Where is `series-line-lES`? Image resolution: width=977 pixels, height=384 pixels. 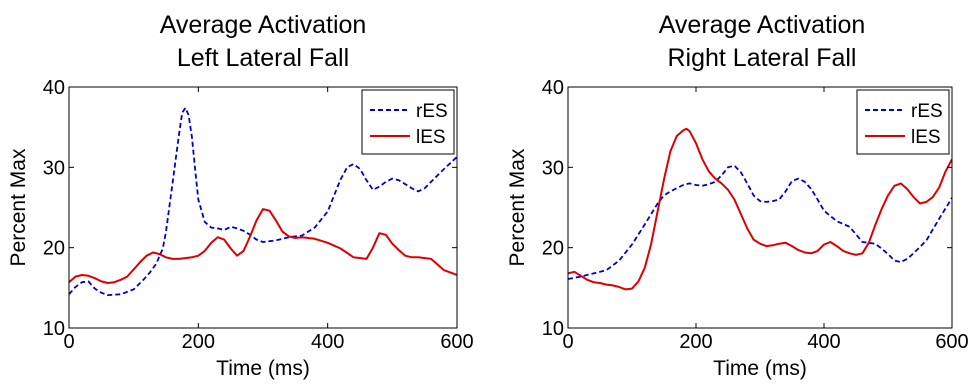 series-line-lES is located at coordinates (263, 246).